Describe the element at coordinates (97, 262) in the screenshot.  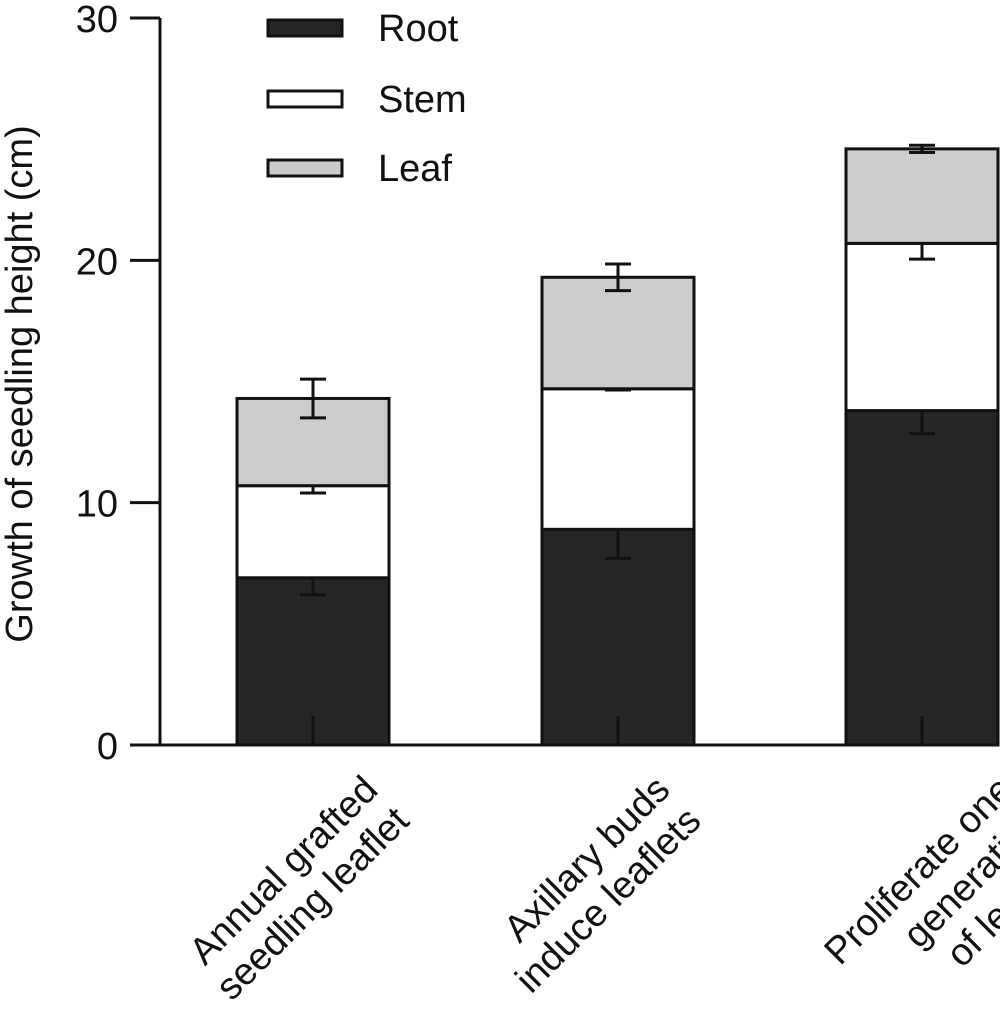
I see `y-tick-label-20: 20` at that location.